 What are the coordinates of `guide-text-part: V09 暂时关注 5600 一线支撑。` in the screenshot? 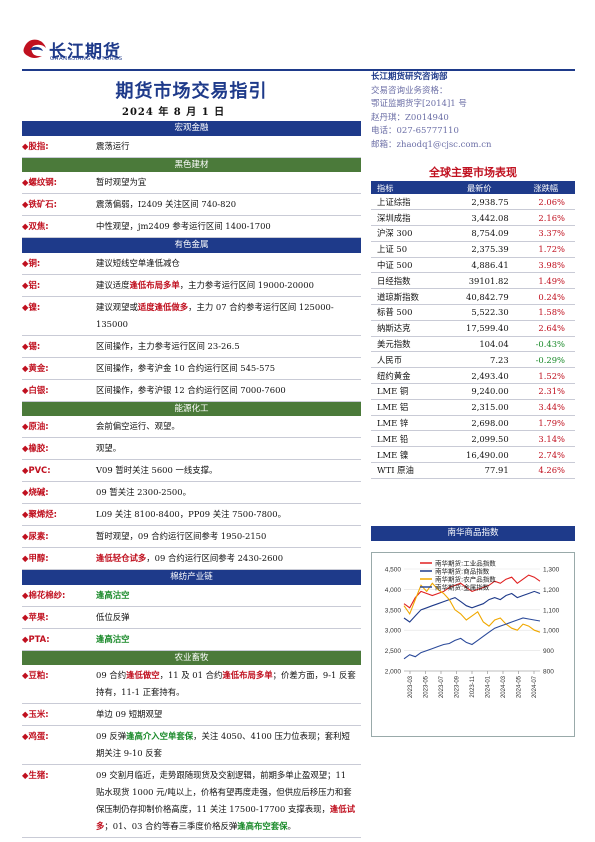 It's located at (157, 470).